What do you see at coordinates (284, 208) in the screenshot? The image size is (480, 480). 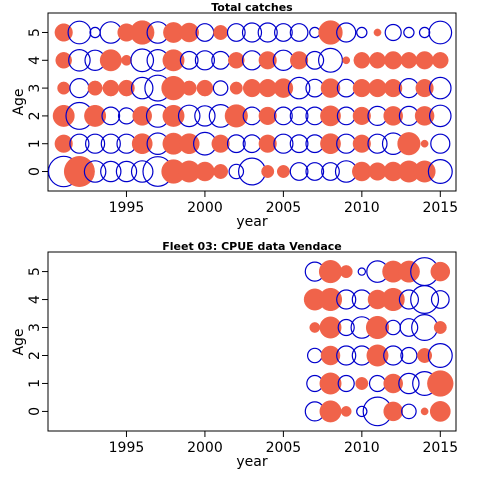 I see `x-tick-label: 2005` at bounding box center [284, 208].